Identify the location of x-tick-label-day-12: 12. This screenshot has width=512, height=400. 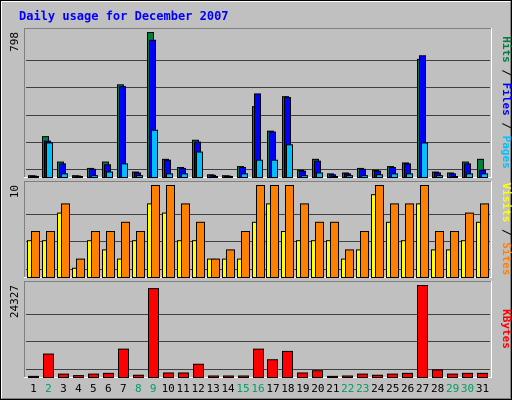
(198, 388).